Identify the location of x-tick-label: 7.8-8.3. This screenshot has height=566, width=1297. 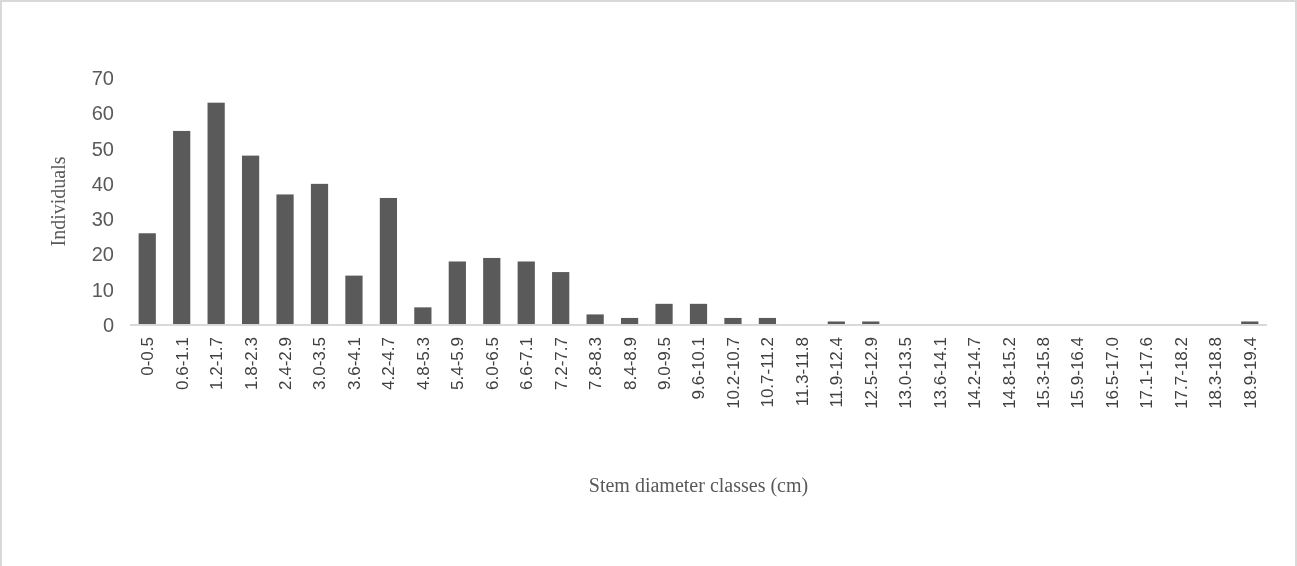
(596, 363).